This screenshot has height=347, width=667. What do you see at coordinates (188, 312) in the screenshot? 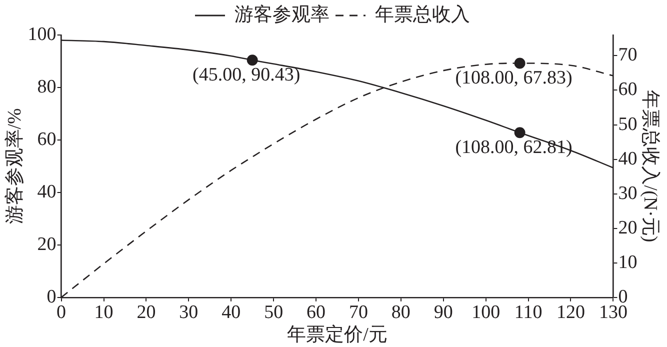
I see `x-tick-label: 30` at bounding box center [188, 312].